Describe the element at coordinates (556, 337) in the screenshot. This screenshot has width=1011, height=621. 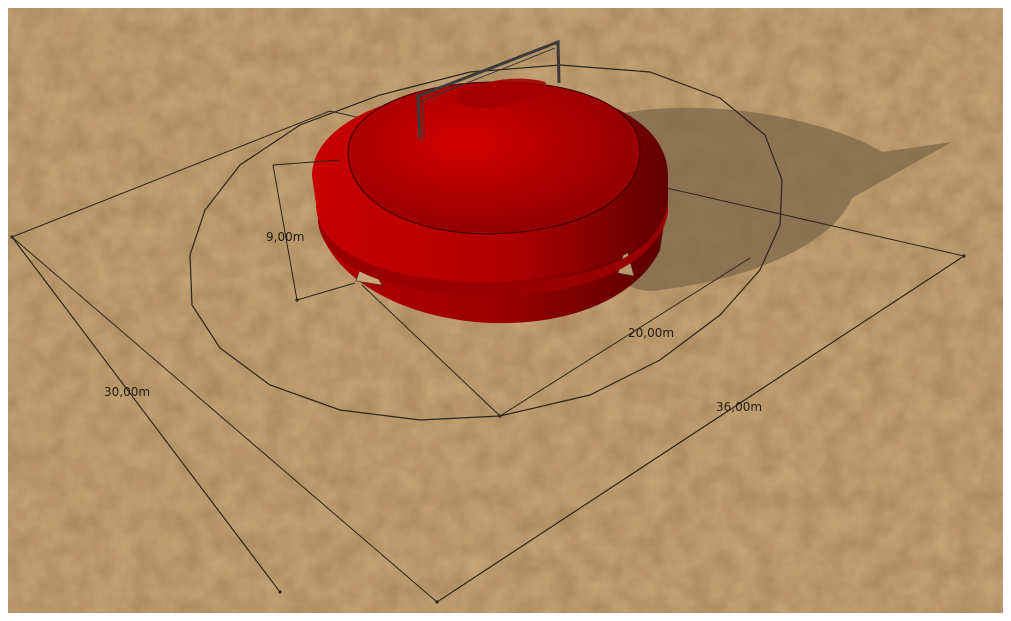
I see `diameter-dimension` at that location.